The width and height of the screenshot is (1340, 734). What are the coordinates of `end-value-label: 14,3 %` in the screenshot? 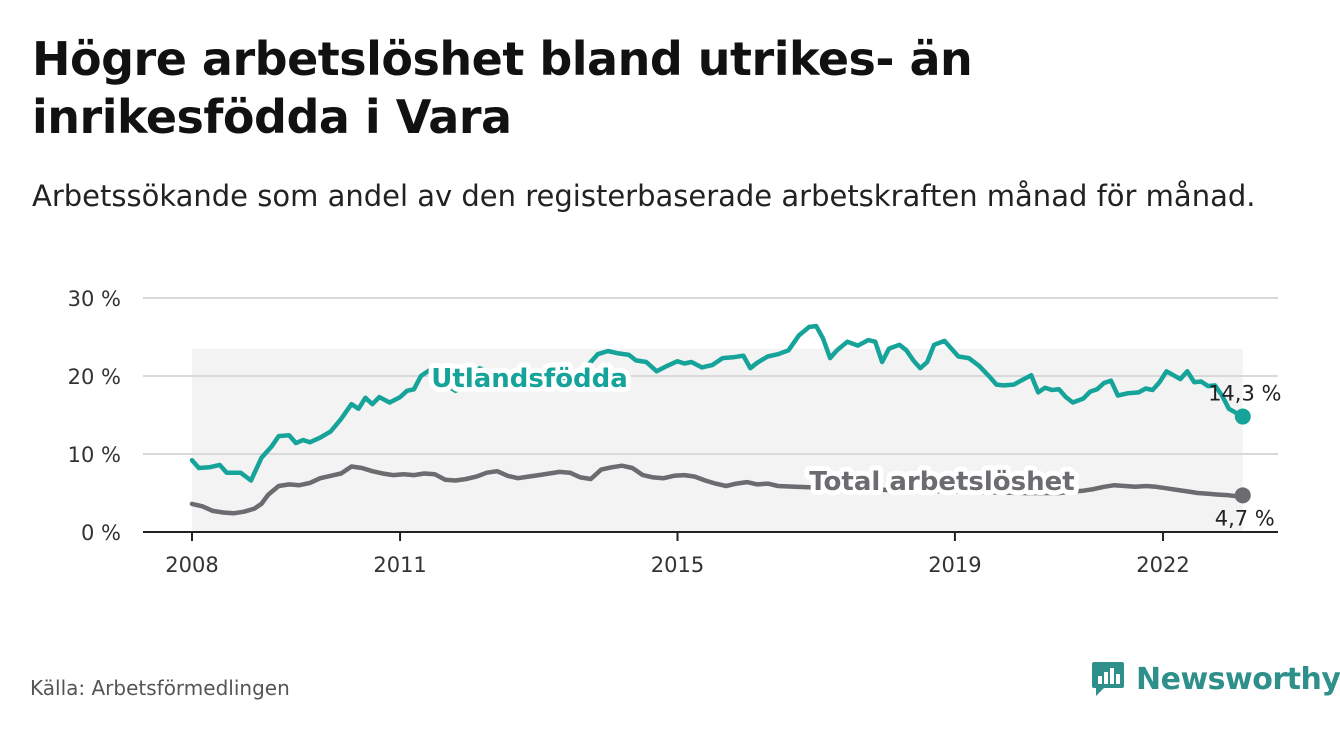 It's located at (1244, 394).